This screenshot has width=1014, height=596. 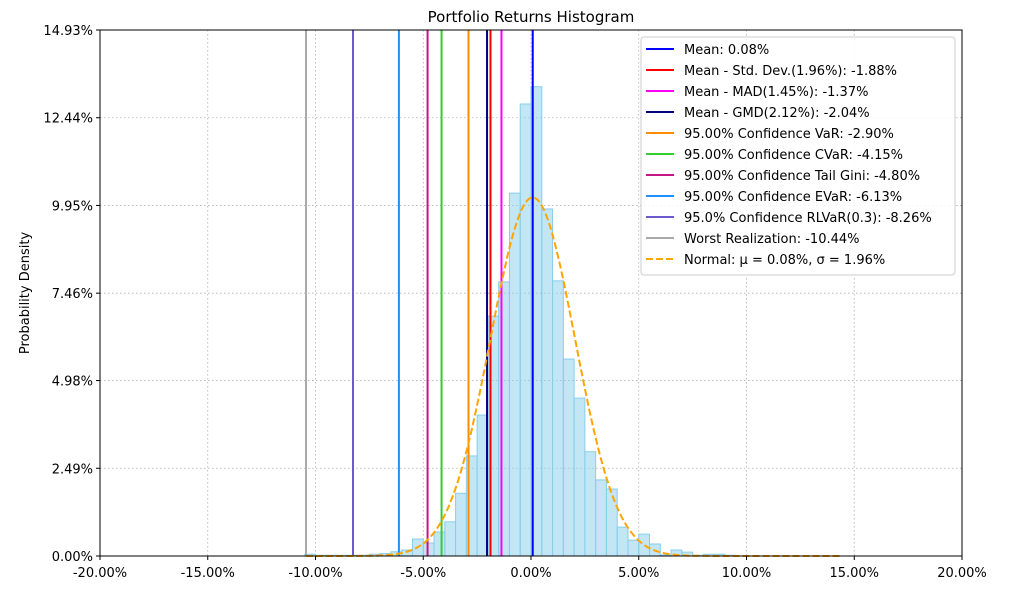 I want to click on legend-label: Mean - Std. Dev.(1.96%): -1.88%, so click(x=790, y=71).